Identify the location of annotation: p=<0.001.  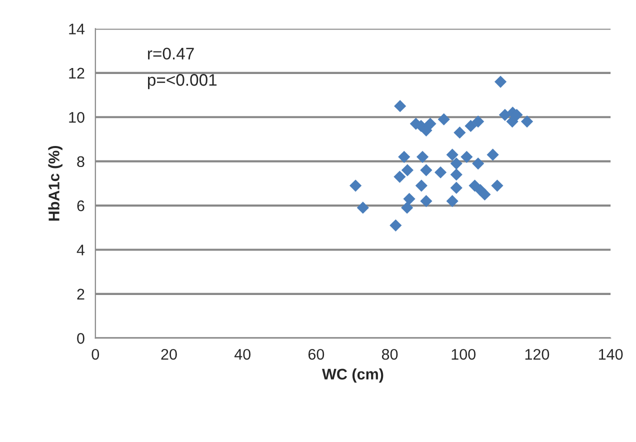
(182, 82).